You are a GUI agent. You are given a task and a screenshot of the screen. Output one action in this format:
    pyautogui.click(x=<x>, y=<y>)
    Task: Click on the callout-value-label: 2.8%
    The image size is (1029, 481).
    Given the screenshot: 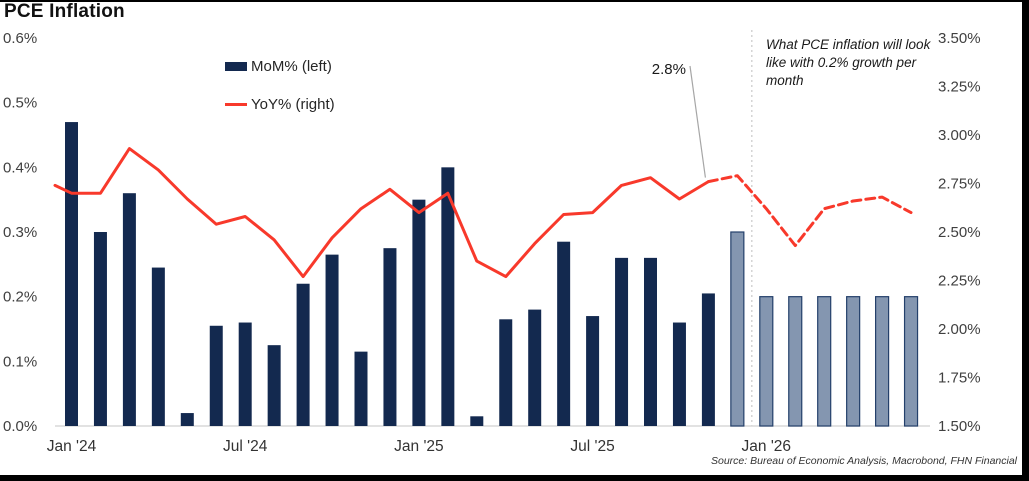 What is the action you would take?
    pyautogui.click(x=668, y=69)
    